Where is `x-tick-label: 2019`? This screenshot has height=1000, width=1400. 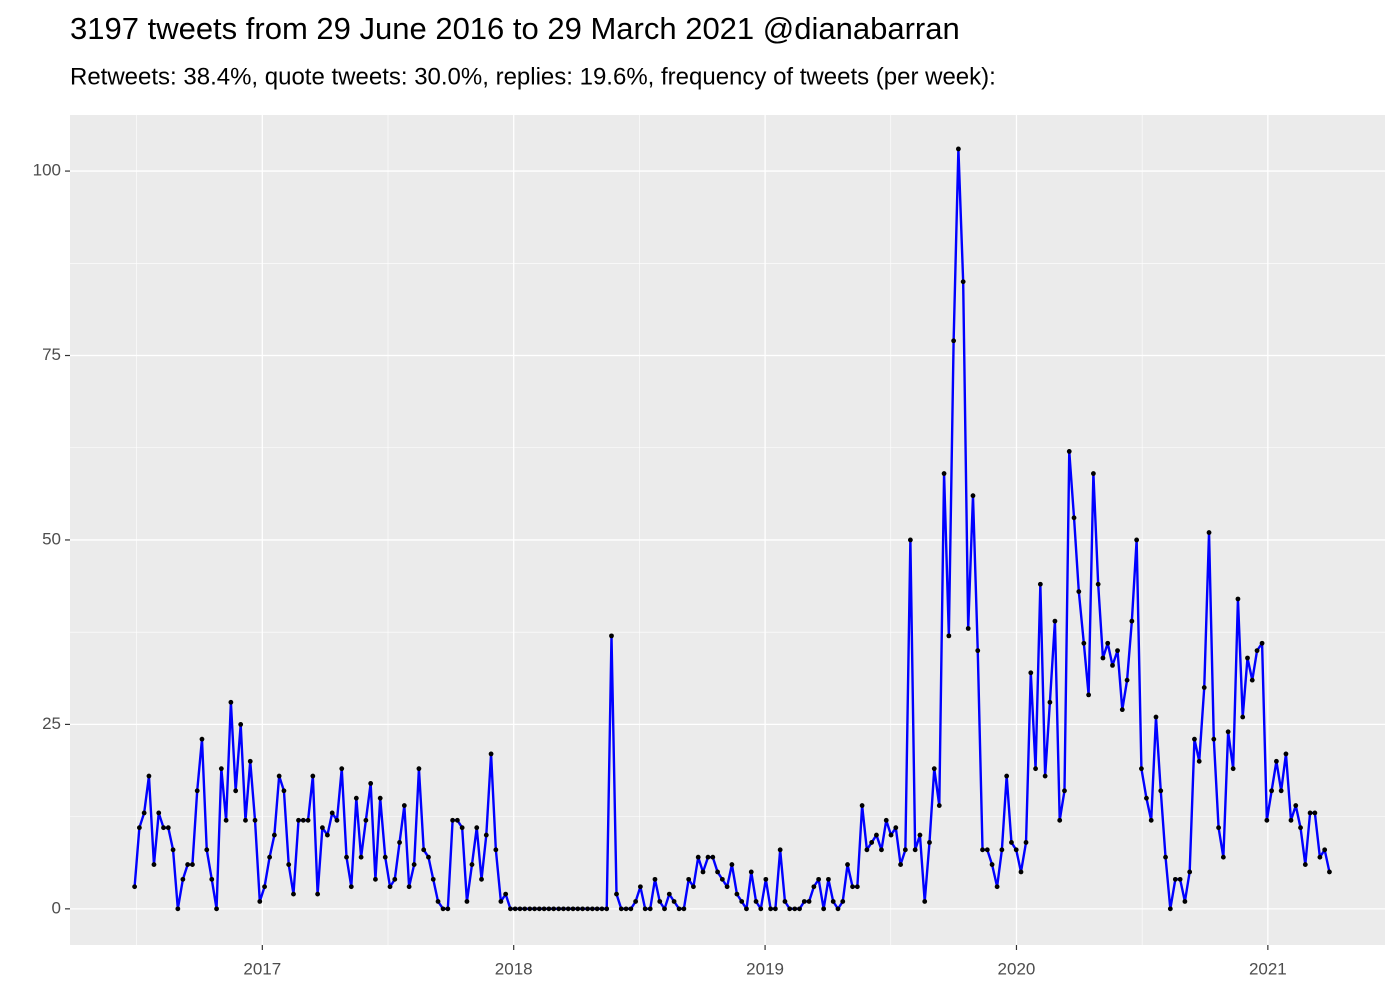 x-tick-label: 2019 is located at coordinates (765, 968).